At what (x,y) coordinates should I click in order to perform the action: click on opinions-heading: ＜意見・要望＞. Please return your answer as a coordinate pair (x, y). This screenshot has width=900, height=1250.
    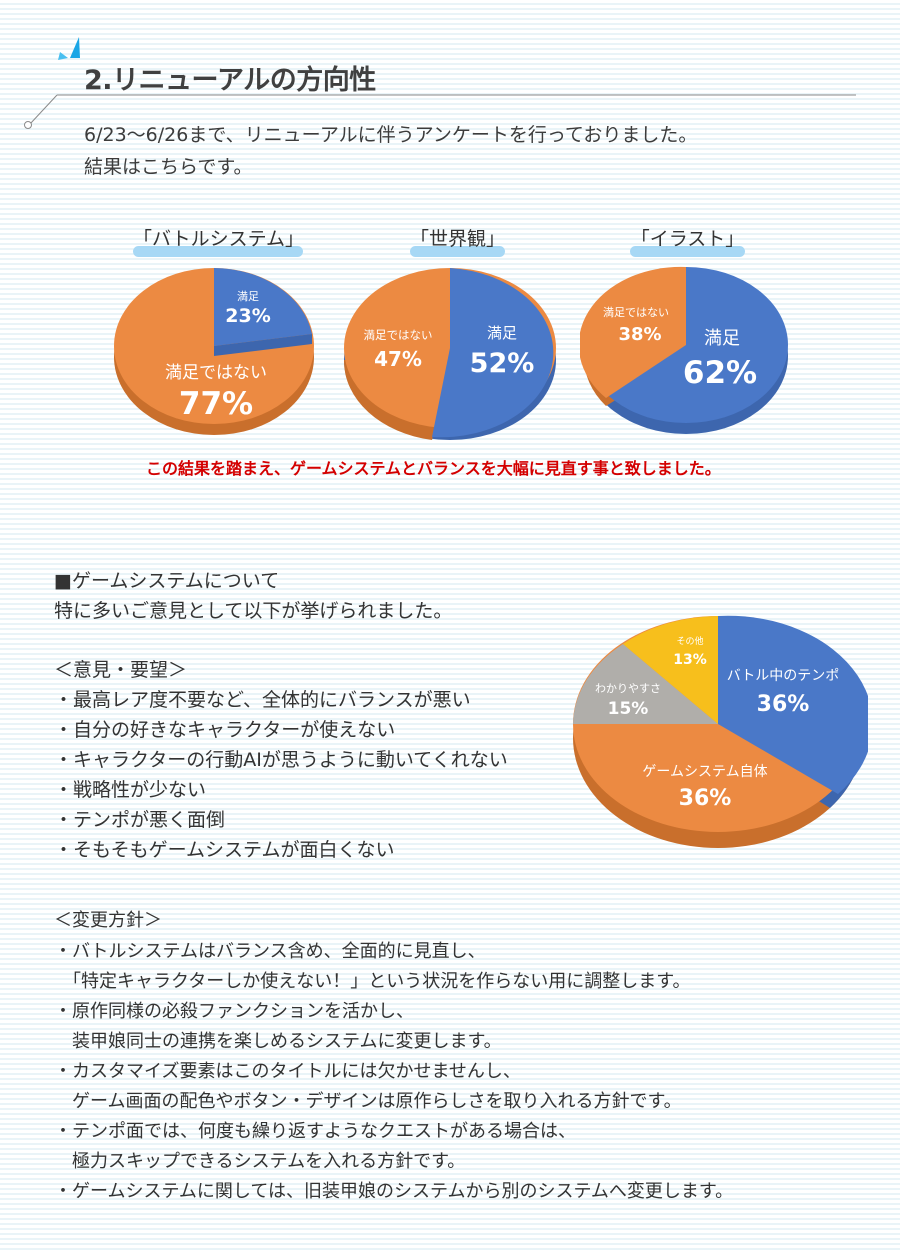
    Looking at the image, I should click on (121, 670).